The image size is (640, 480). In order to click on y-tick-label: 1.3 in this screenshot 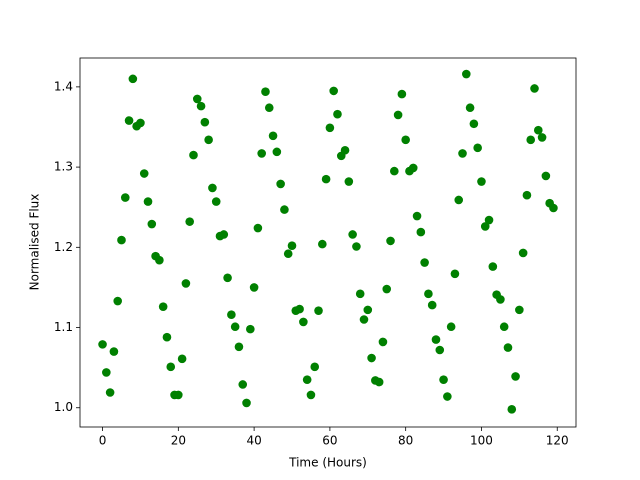, I will do `click(63, 167)`.